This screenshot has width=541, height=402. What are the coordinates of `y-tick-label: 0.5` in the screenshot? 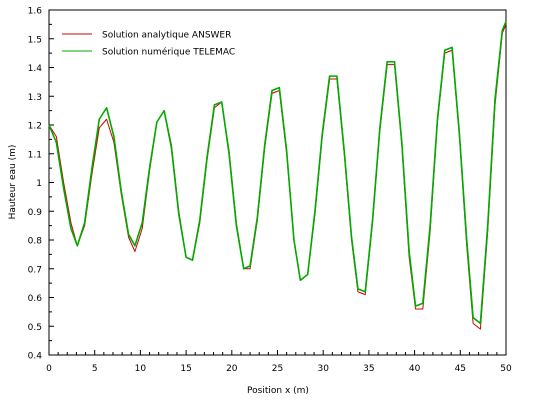 It's located at (35, 328).